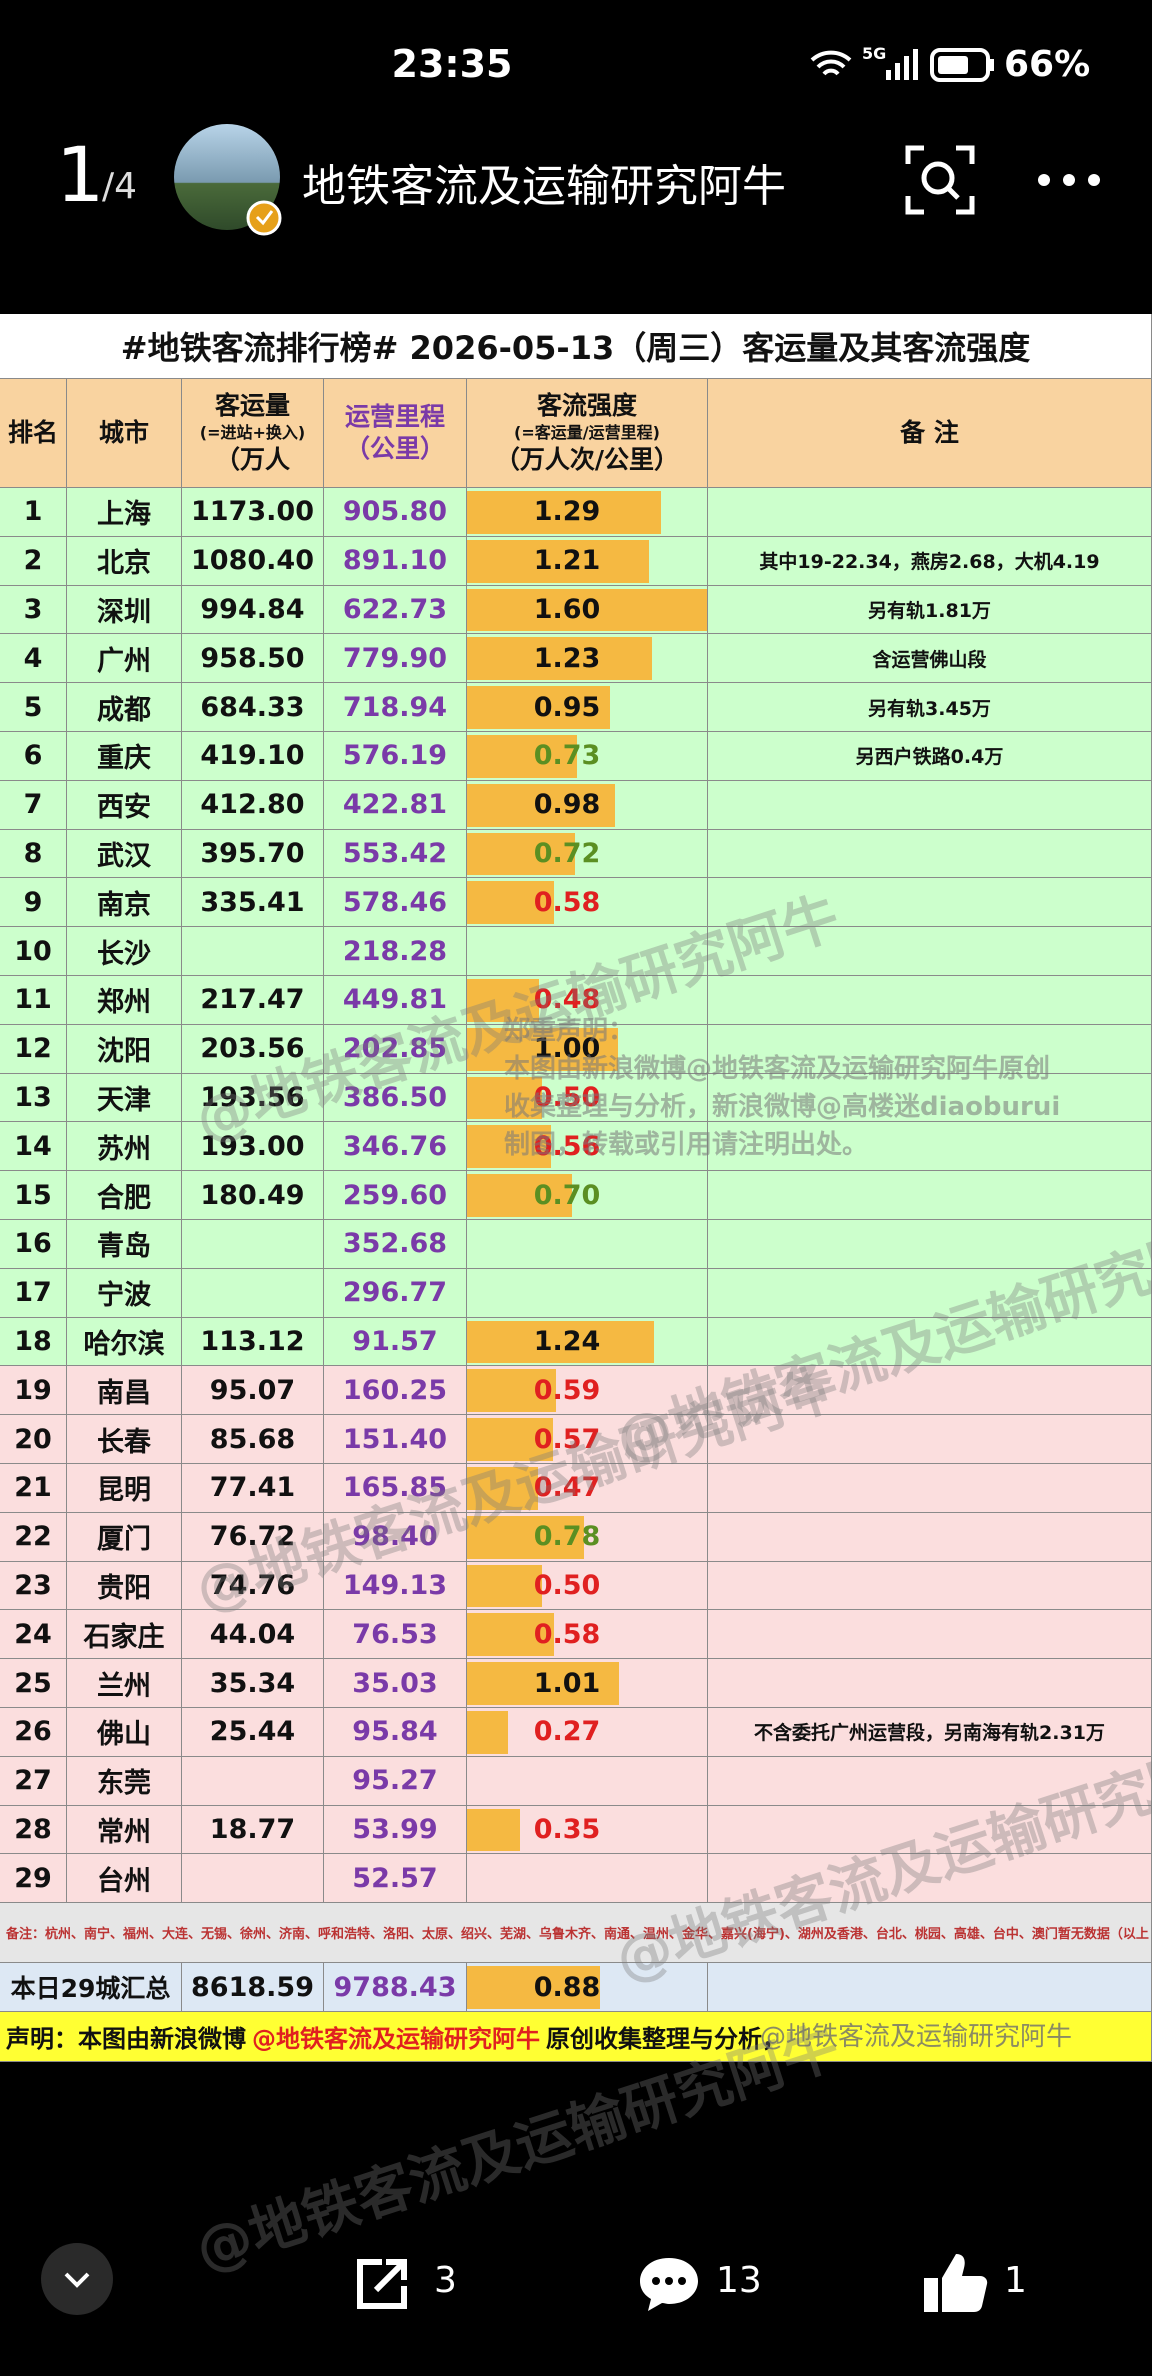 This screenshot has height=2376, width=1152. I want to click on rank: 26, so click(33, 1732).